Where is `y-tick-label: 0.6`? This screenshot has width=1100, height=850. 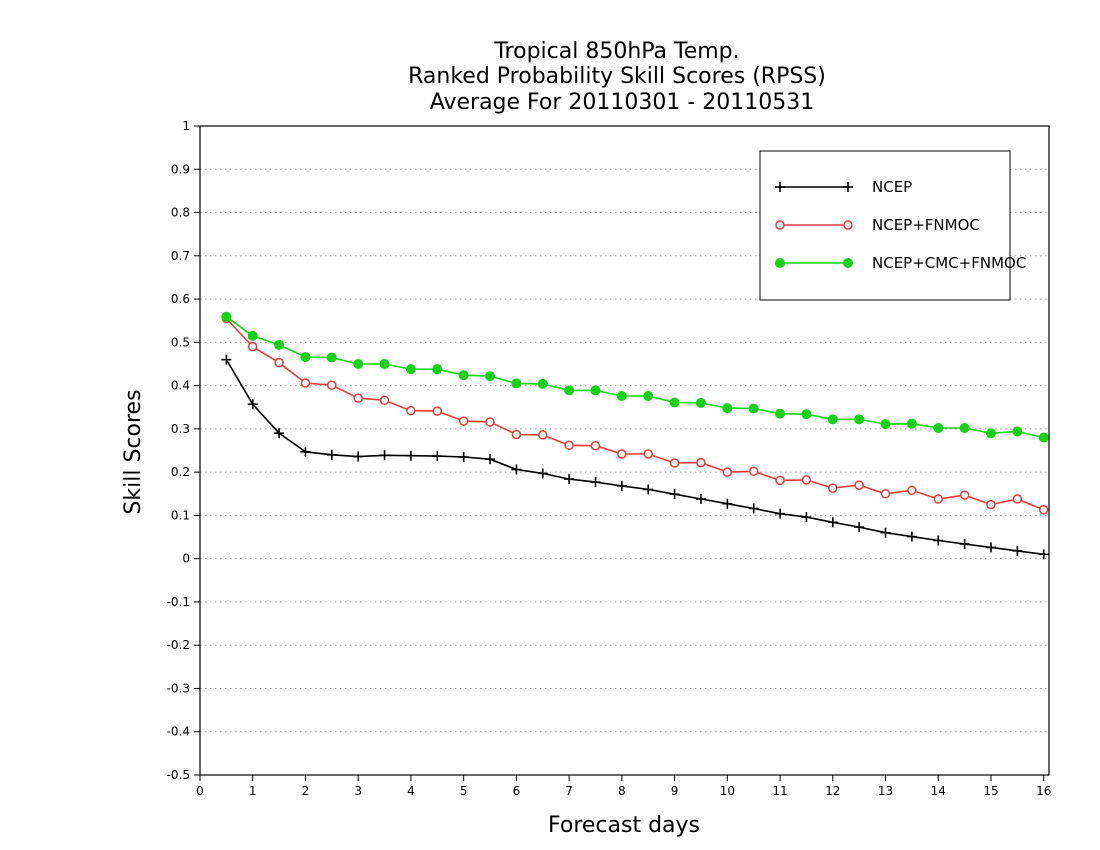 y-tick-label: 0.6 is located at coordinates (180, 299).